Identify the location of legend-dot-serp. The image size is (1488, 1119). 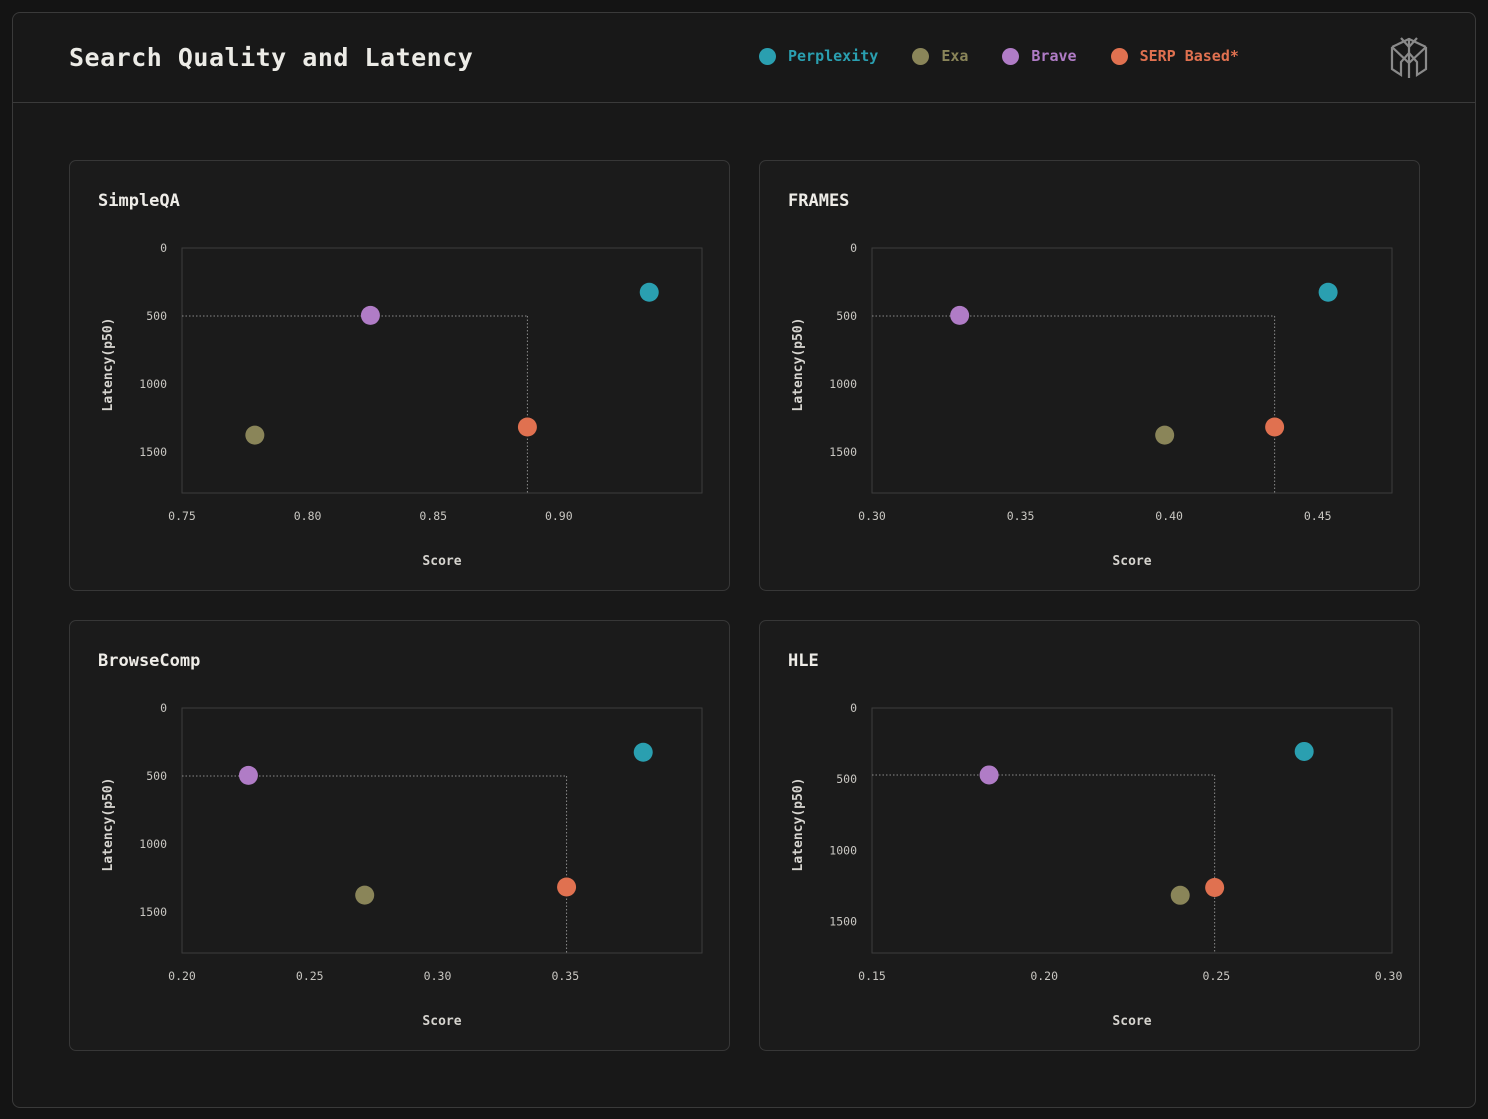
(1119, 56).